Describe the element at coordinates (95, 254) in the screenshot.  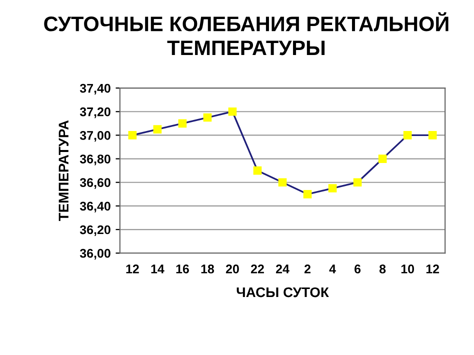
I see `y-tick-label: 36,00` at that location.